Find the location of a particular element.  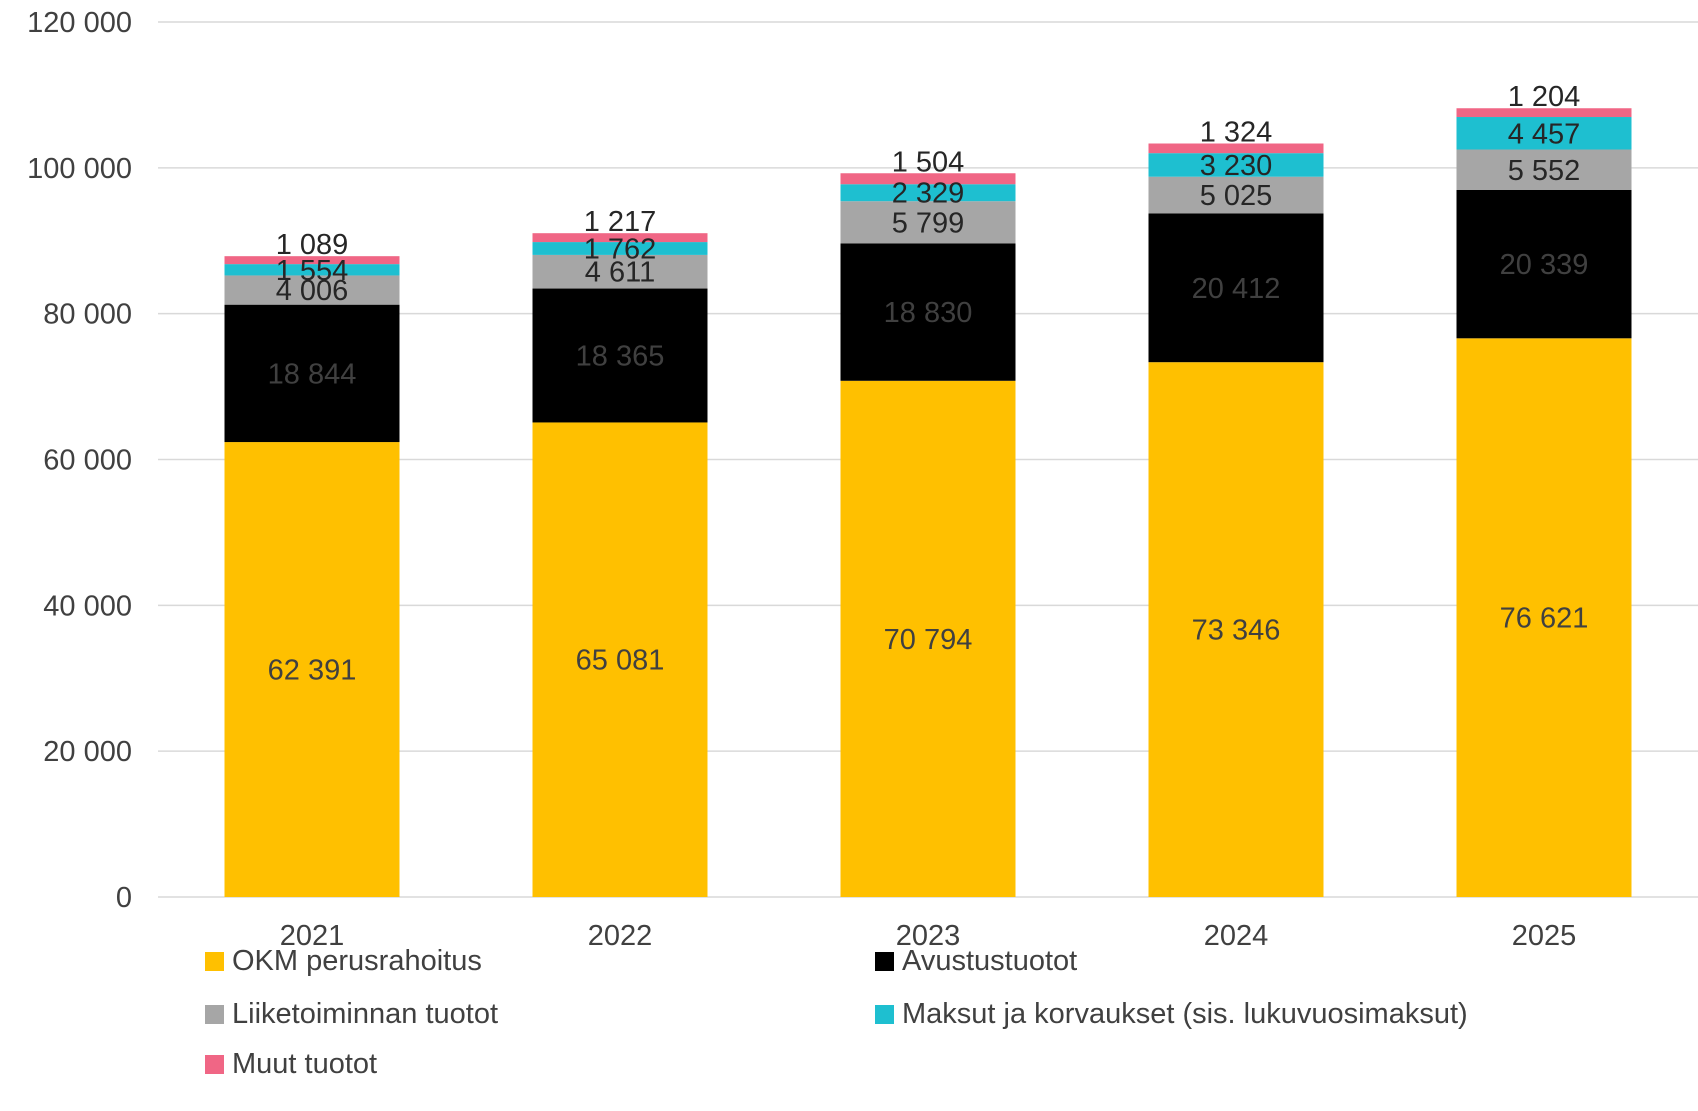

data-label: 18 365 is located at coordinates (620, 356).